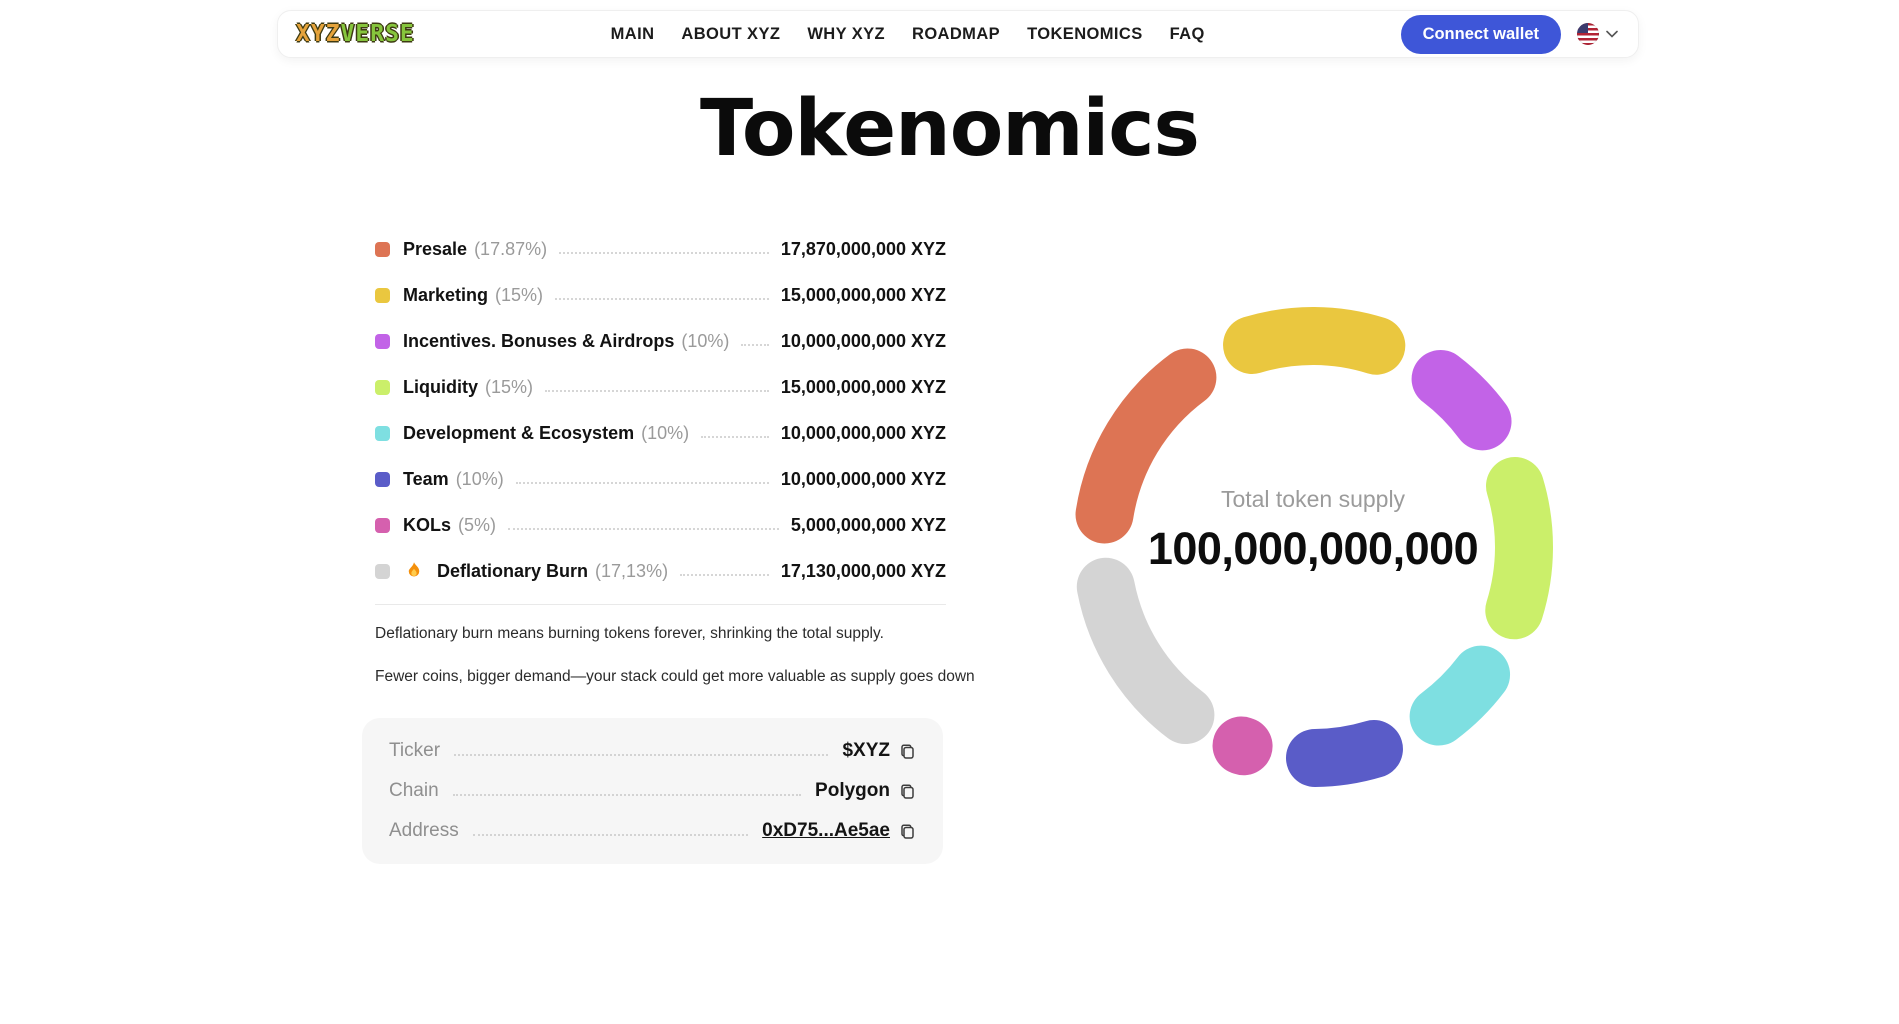 The image size is (1899, 1024). I want to click on logo: XYZ VERSE, so click(355, 34).